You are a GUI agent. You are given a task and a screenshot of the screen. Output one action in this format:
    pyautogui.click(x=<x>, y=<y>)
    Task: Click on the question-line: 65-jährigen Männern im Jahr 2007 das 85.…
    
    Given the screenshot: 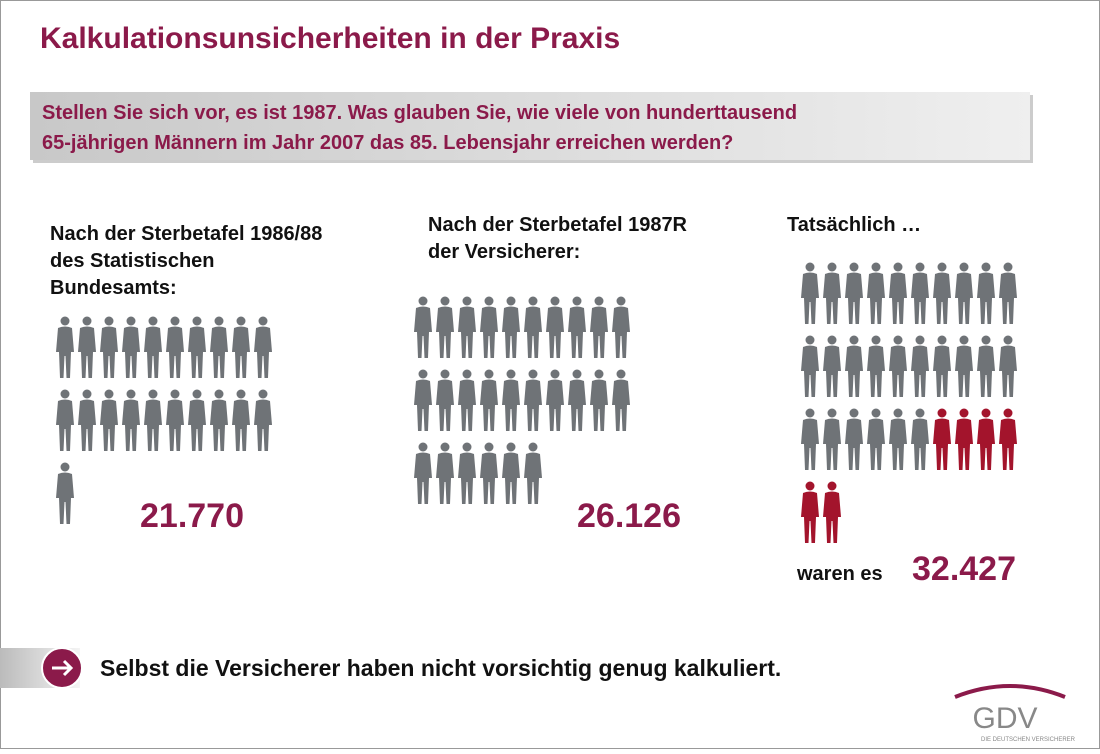 What is the action you would take?
    pyautogui.click(x=387, y=143)
    